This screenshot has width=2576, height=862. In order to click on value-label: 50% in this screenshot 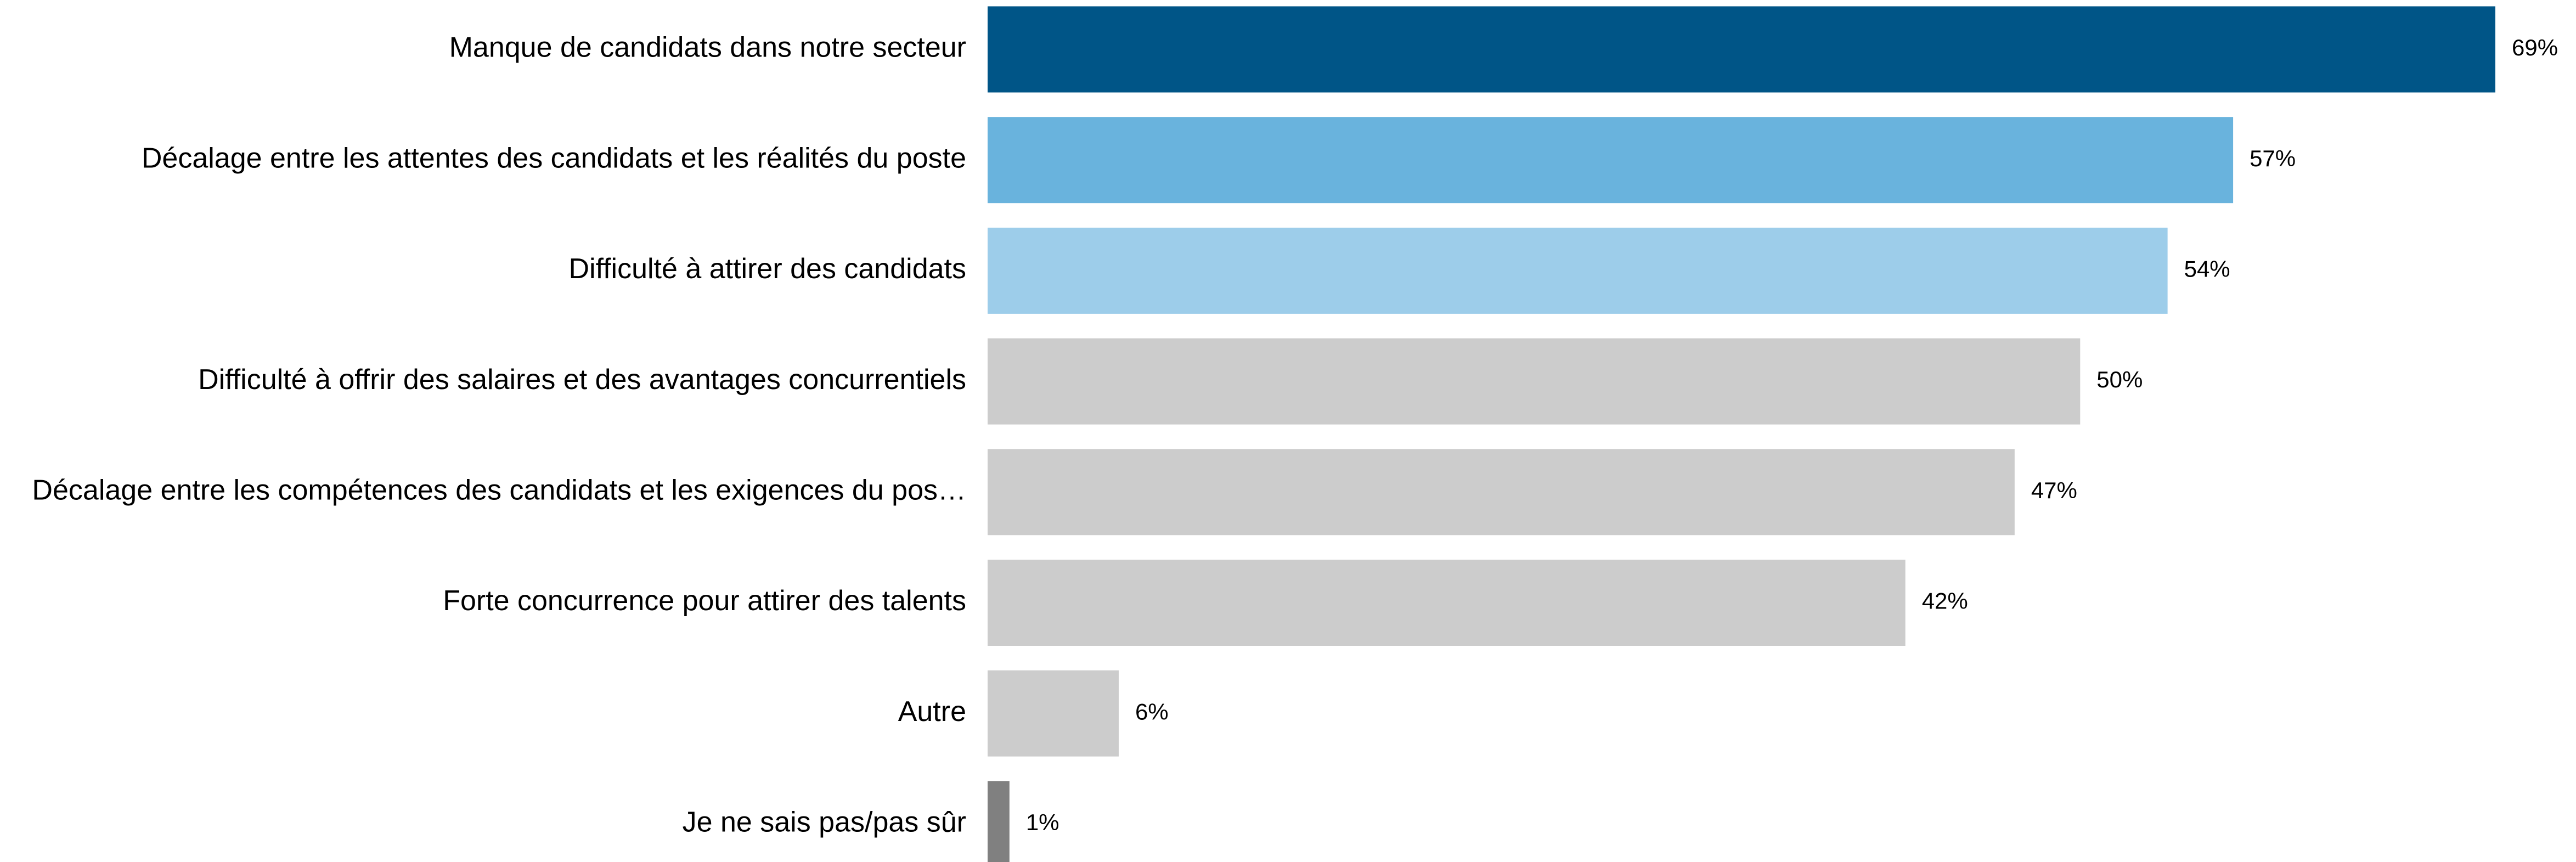, I will do `click(2120, 379)`.